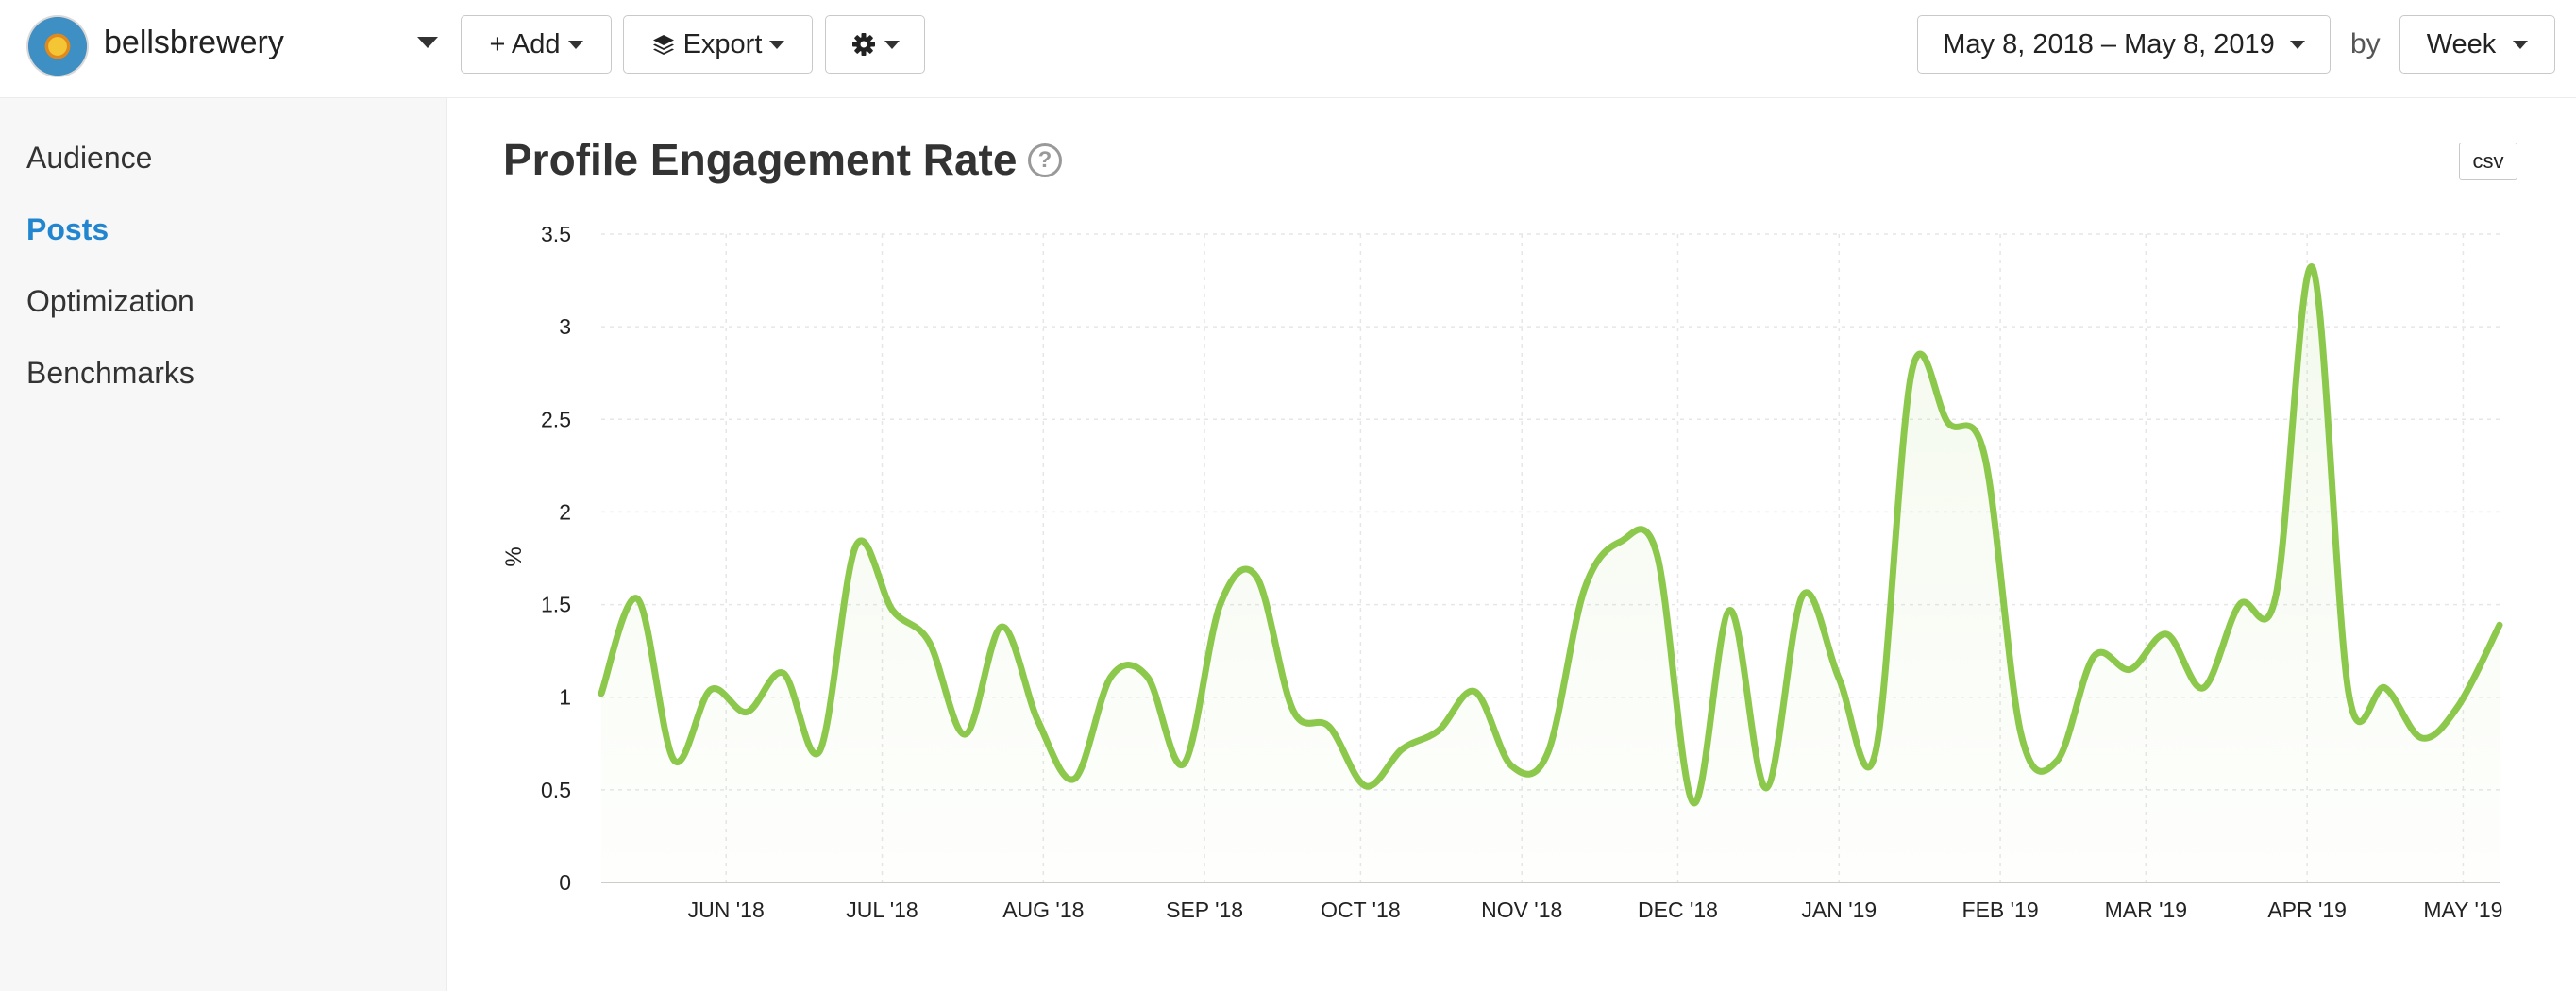 The width and height of the screenshot is (2576, 991). What do you see at coordinates (2488, 161) in the screenshot?
I see `csv-download-button: csv` at bounding box center [2488, 161].